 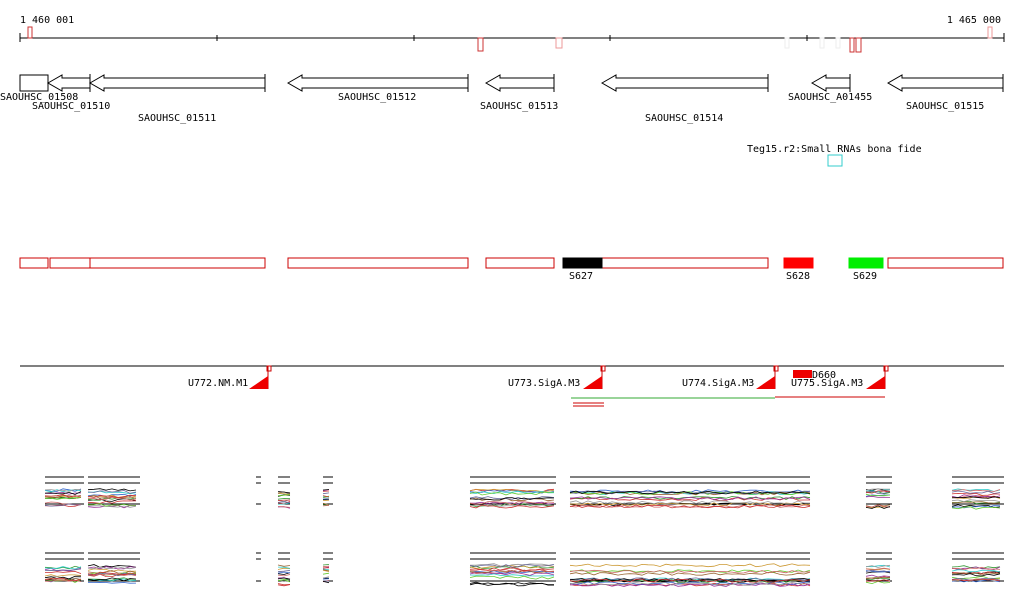 What do you see at coordinates (684, 118) in the screenshot?
I see `gene-label: SAOUHSC_01514` at bounding box center [684, 118].